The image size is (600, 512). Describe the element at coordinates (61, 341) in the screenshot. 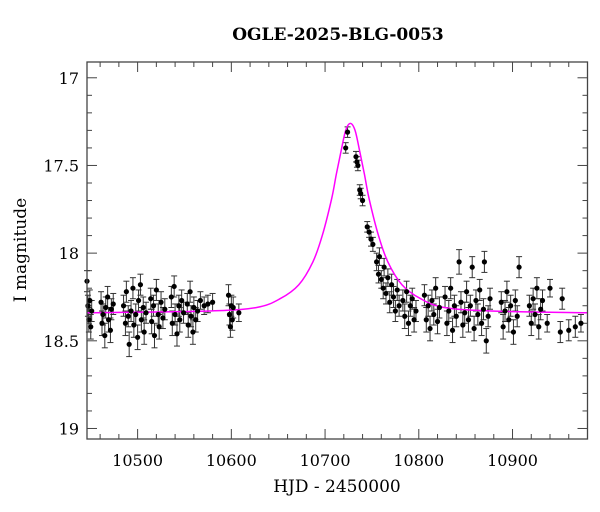

I see `y-tick-label: 18.5` at that location.